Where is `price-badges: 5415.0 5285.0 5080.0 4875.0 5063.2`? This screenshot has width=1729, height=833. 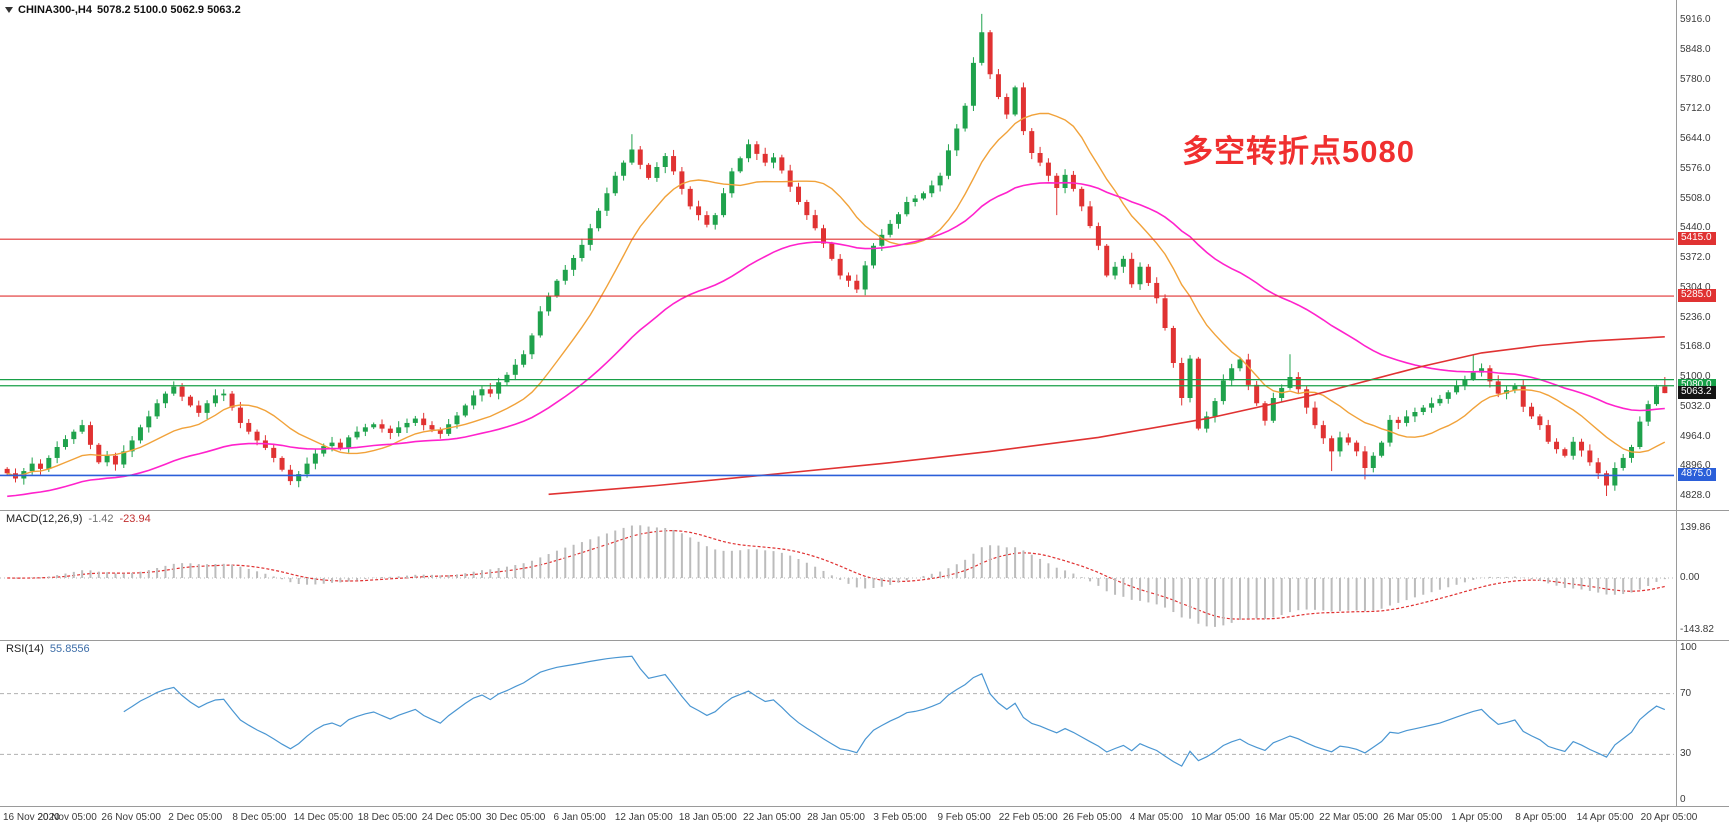 price-badges: 5415.0 5285.0 5080.0 4875.0 5063.2 is located at coordinates (1702, 403).